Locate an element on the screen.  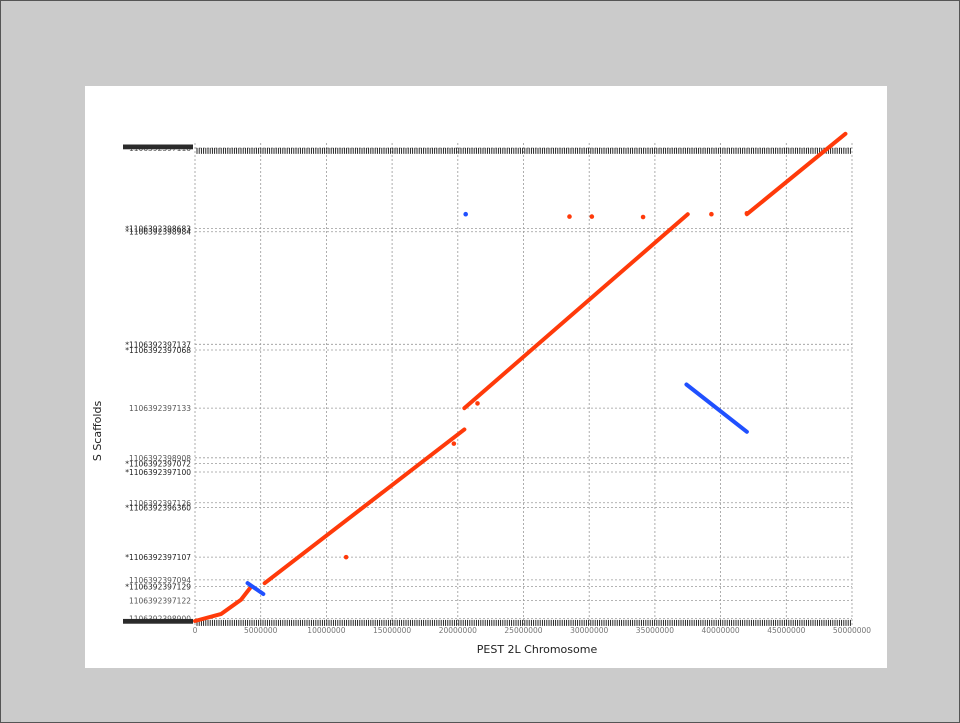
x-tick-label: 30000000 is located at coordinates (589, 630).